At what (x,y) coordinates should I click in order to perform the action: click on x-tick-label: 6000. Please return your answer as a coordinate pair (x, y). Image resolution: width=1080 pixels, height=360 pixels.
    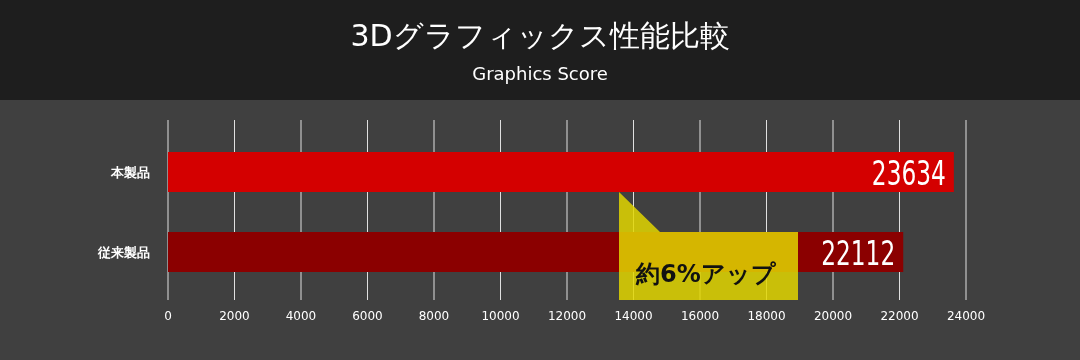
    Looking at the image, I should click on (367, 316).